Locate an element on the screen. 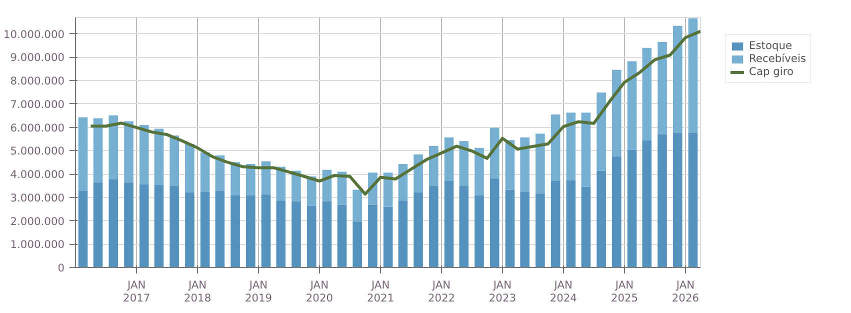 The width and height of the screenshot is (851, 313). y-tick-label: 6.000.000 is located at coordinates (37, 127).